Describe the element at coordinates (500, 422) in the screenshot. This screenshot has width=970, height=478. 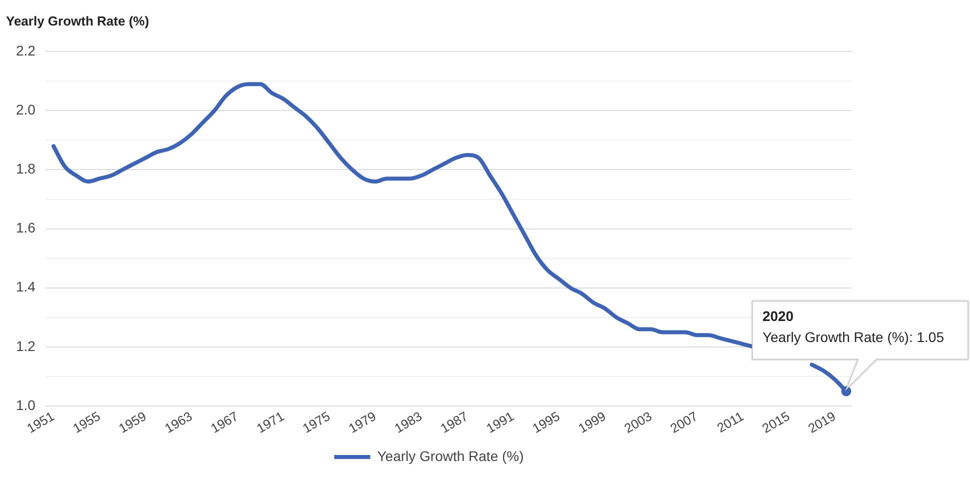
I see `x-tick-label: 1991` at that location.